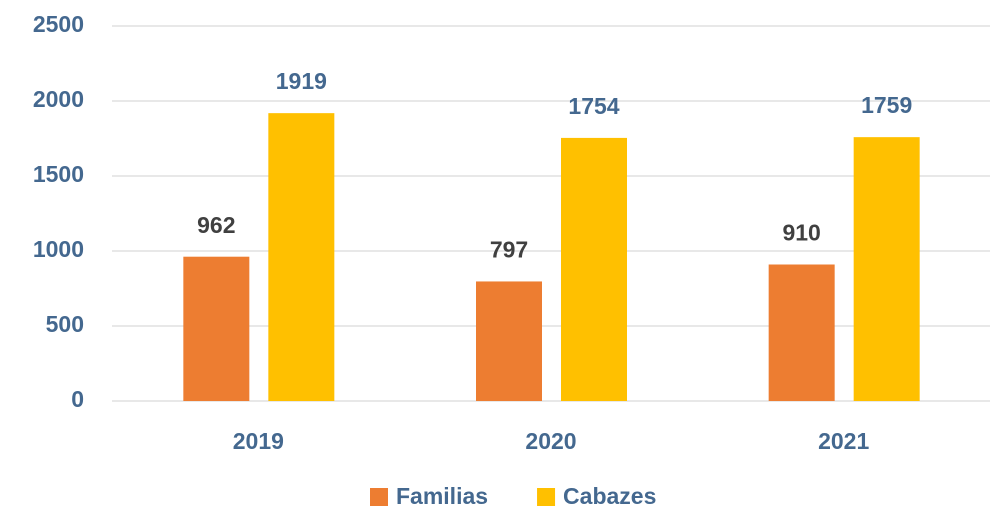  What do you see at coordinates (58, 24) in the screenshot?
I see `y-tick-label: 2500` at bounding box center [58, 24].